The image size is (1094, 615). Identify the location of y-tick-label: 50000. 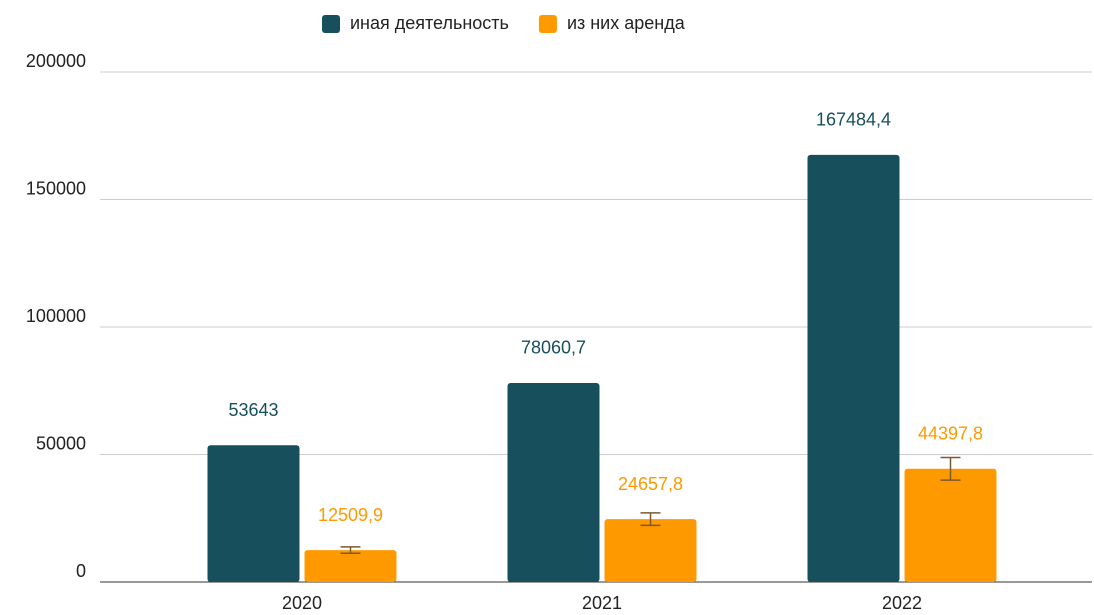
(61, 443).